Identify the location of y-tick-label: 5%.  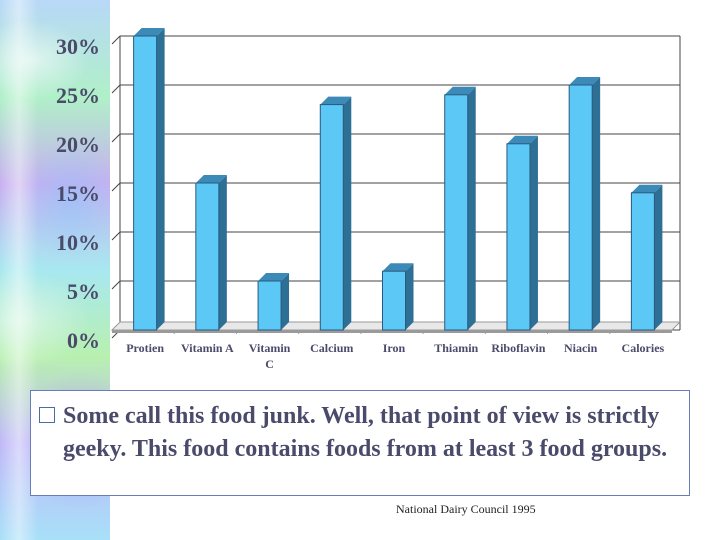
(83, 291).